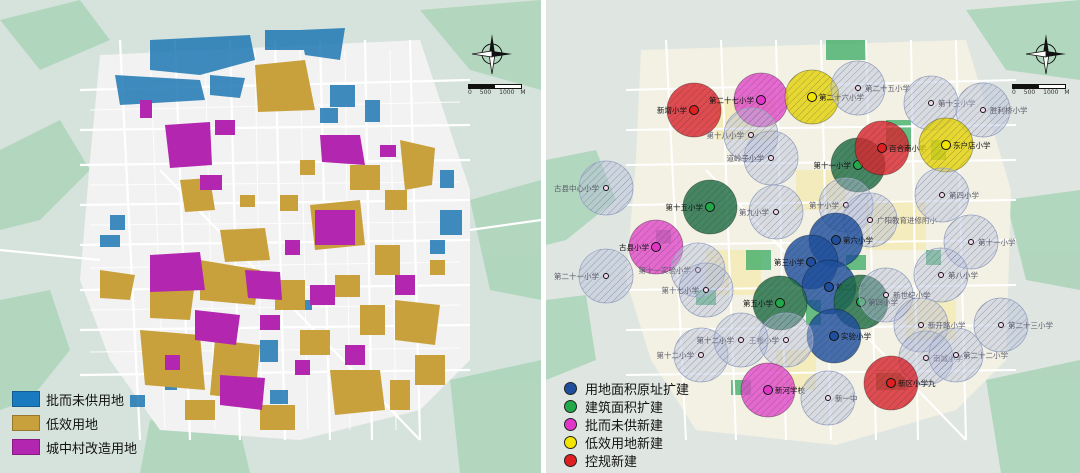  Describe the element at coordinates (681, 290) in the screenshot. I see `school-label: 第十七小学` at that location.